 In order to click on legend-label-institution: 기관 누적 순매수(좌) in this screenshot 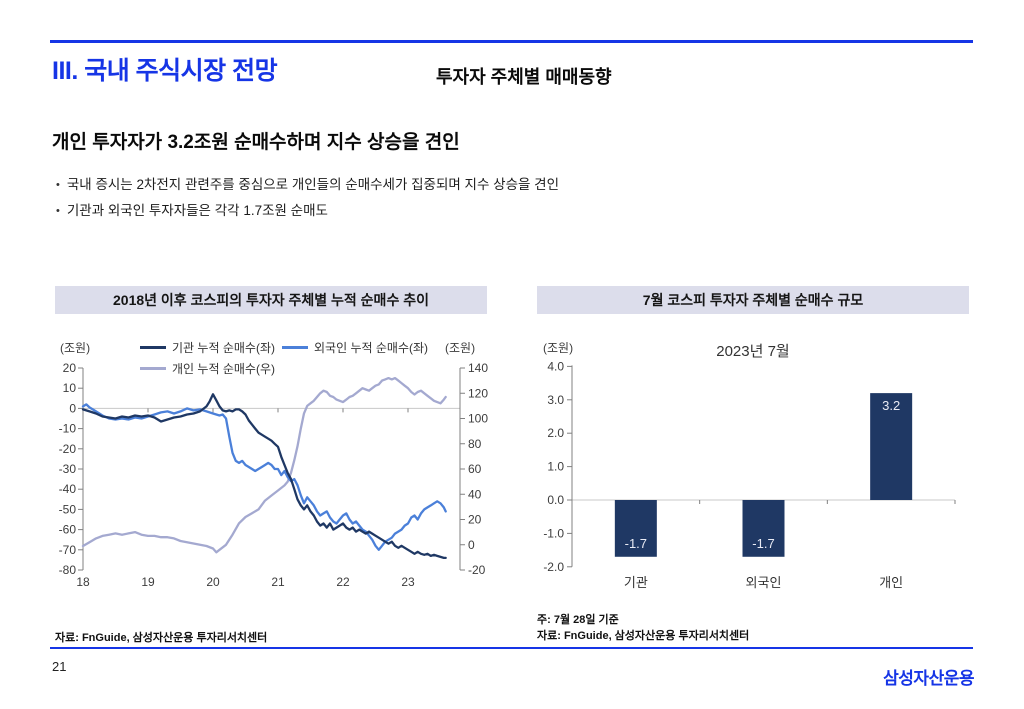, I will do `click(223, 348)`.